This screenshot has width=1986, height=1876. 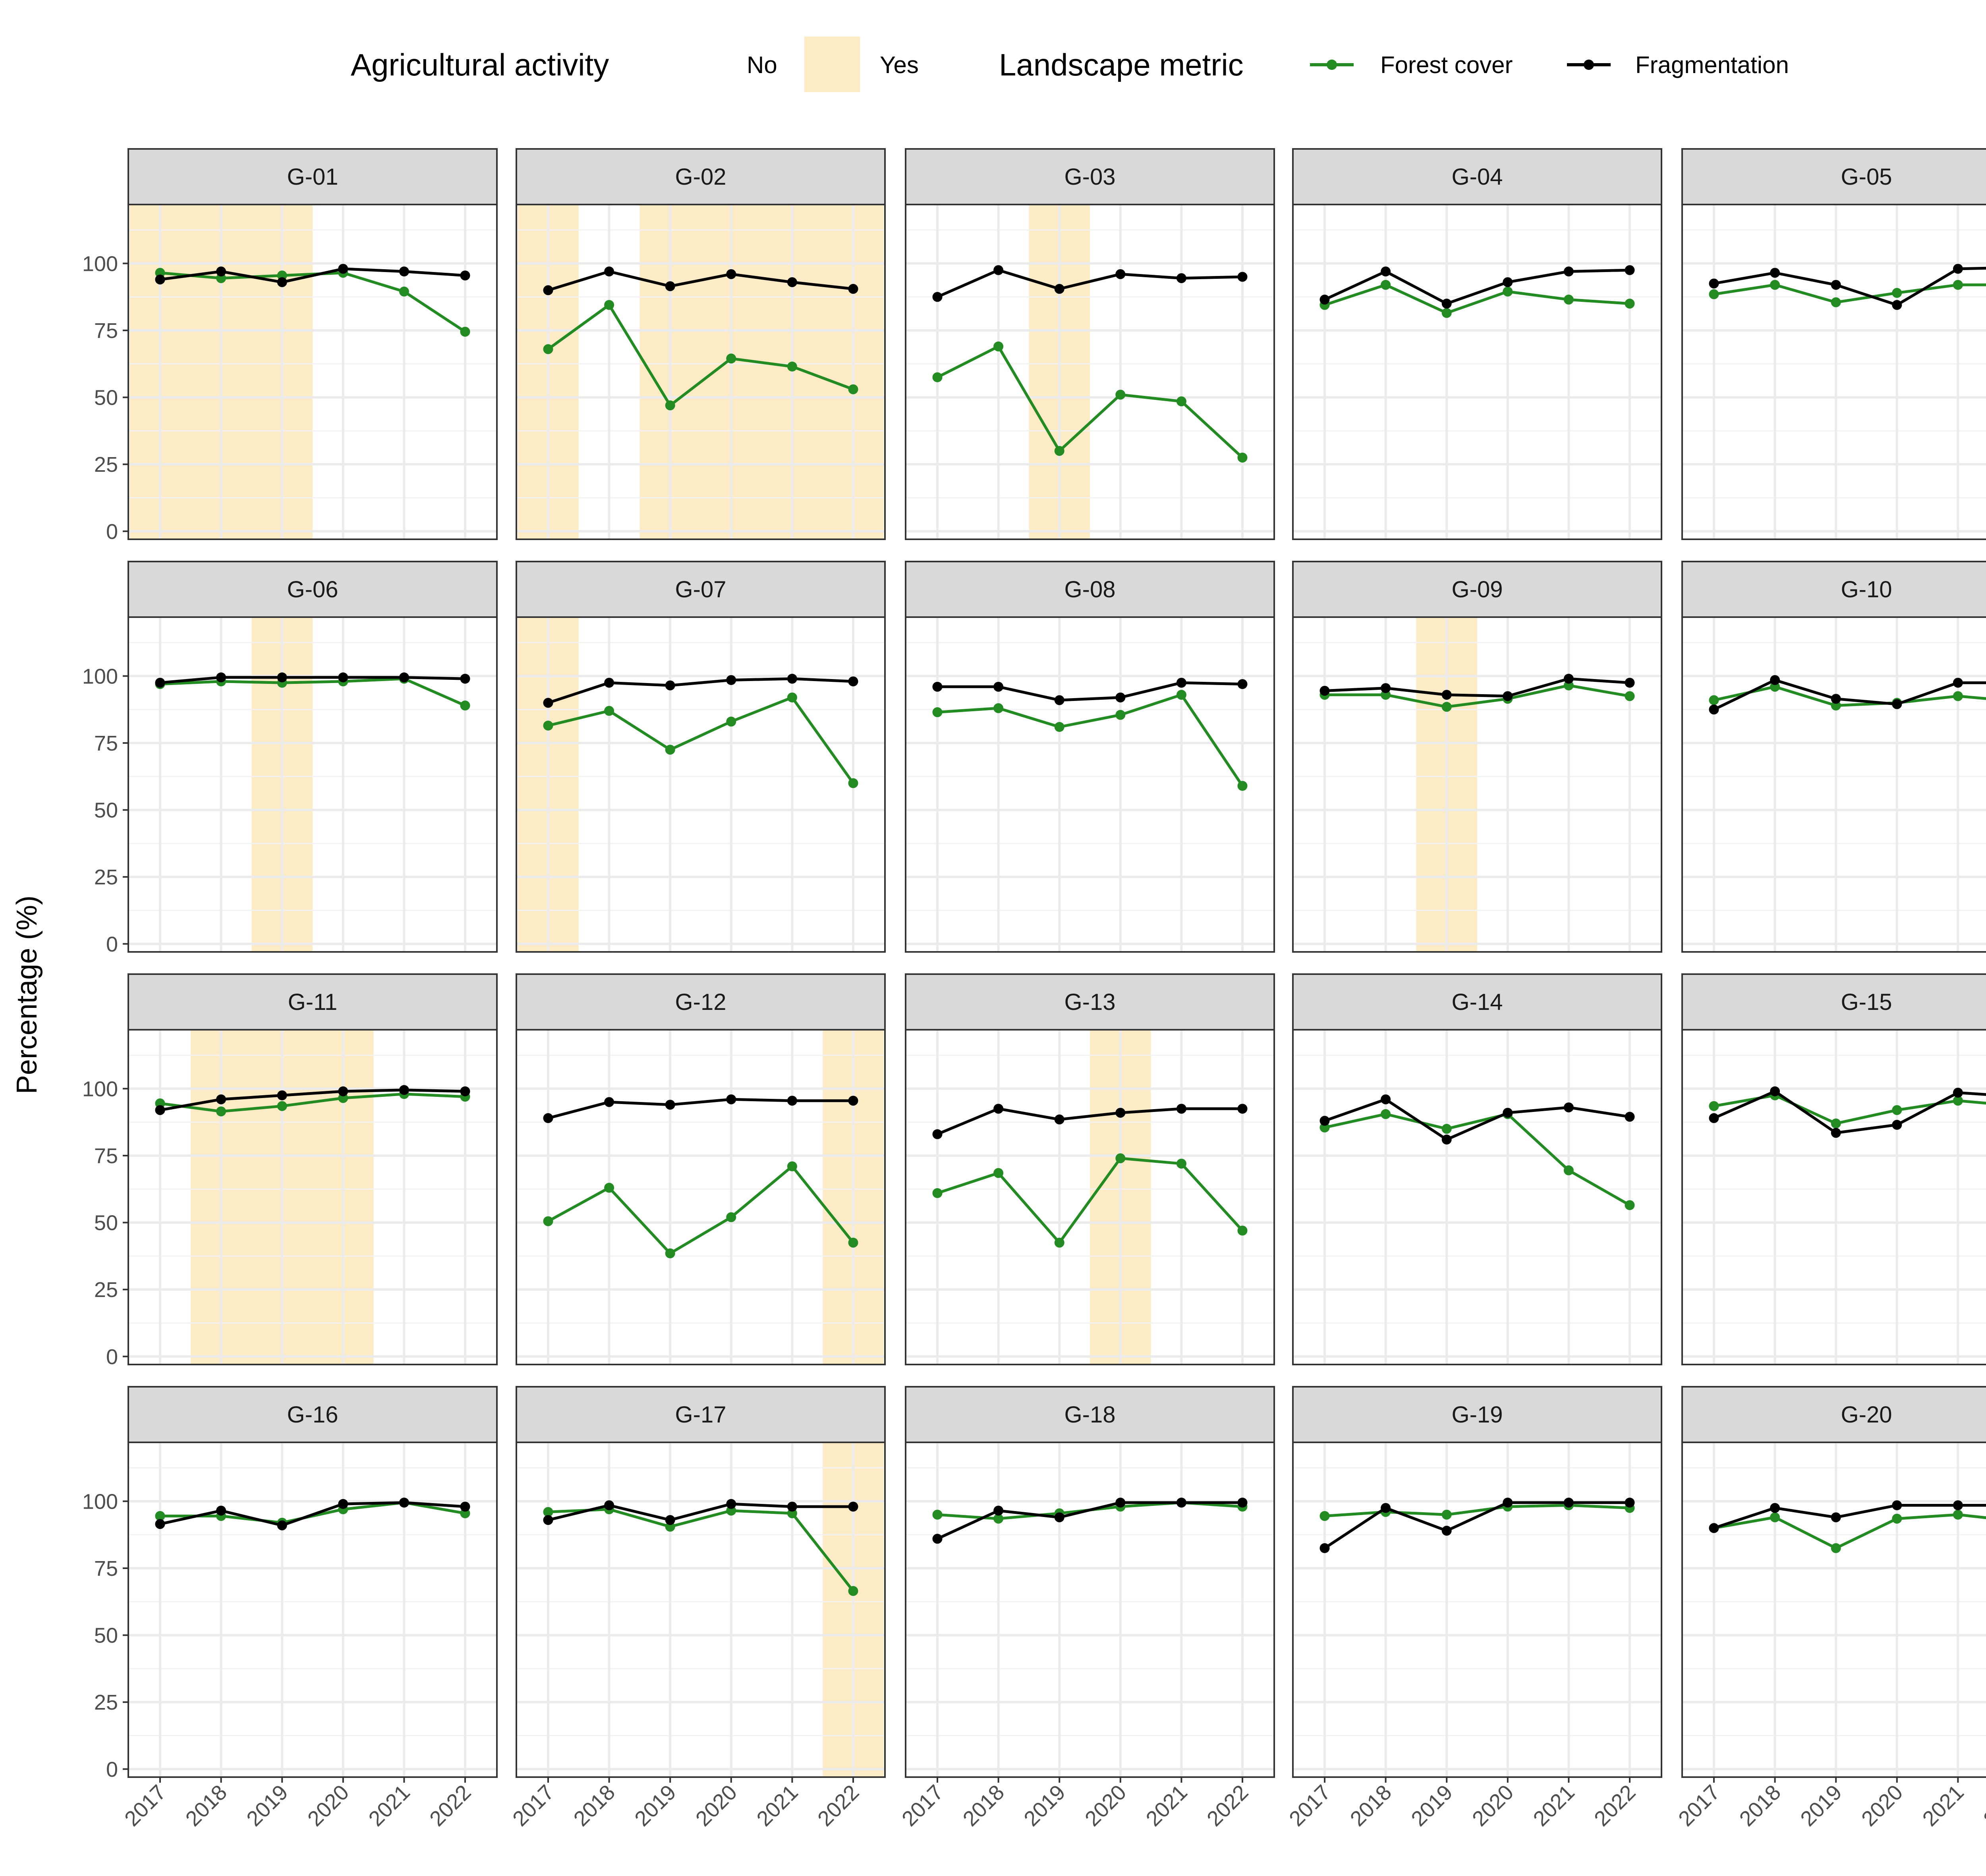 I want to click on x-tick-label: 2019, so click(x=655, y=1805).